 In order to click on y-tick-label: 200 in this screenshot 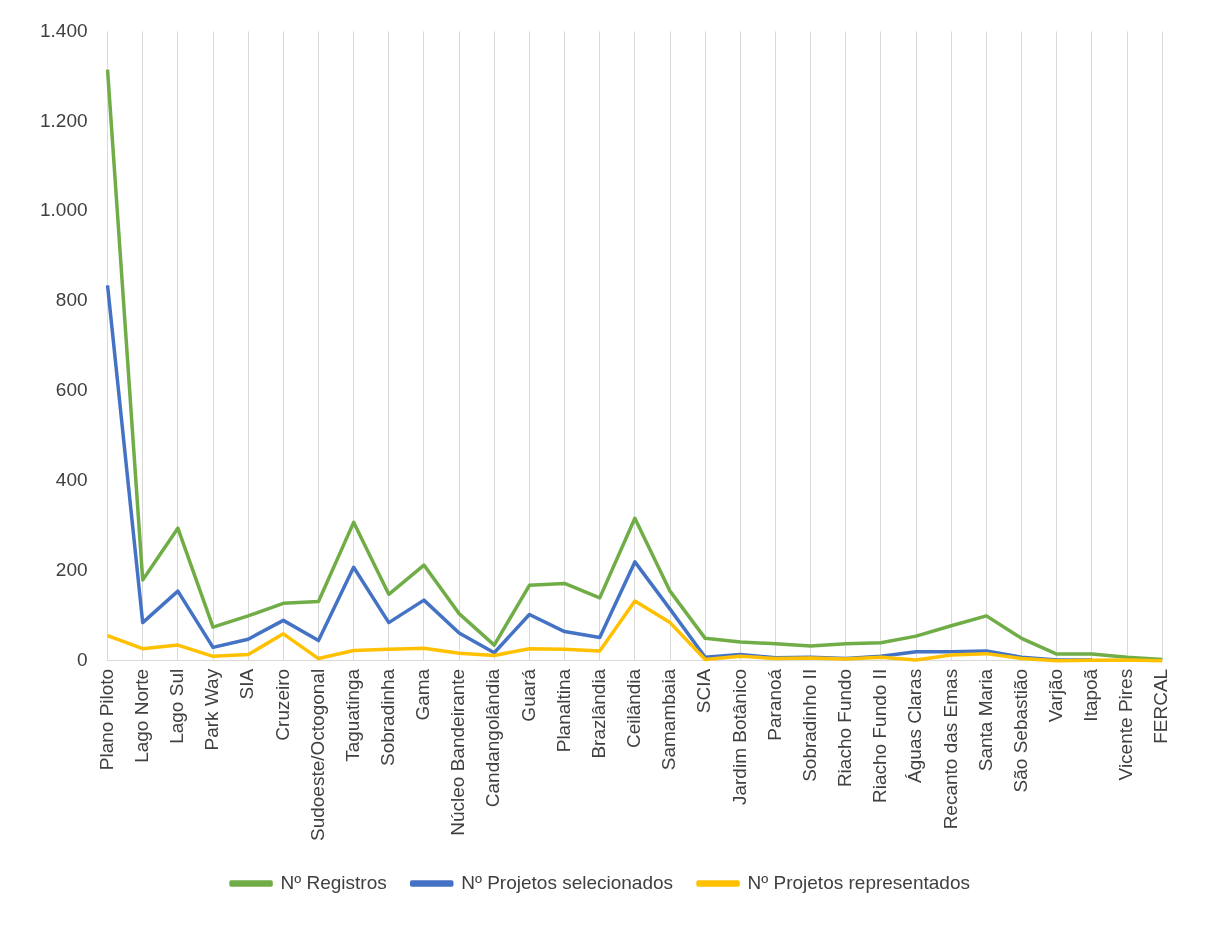, I will do `click(71, 570)`.